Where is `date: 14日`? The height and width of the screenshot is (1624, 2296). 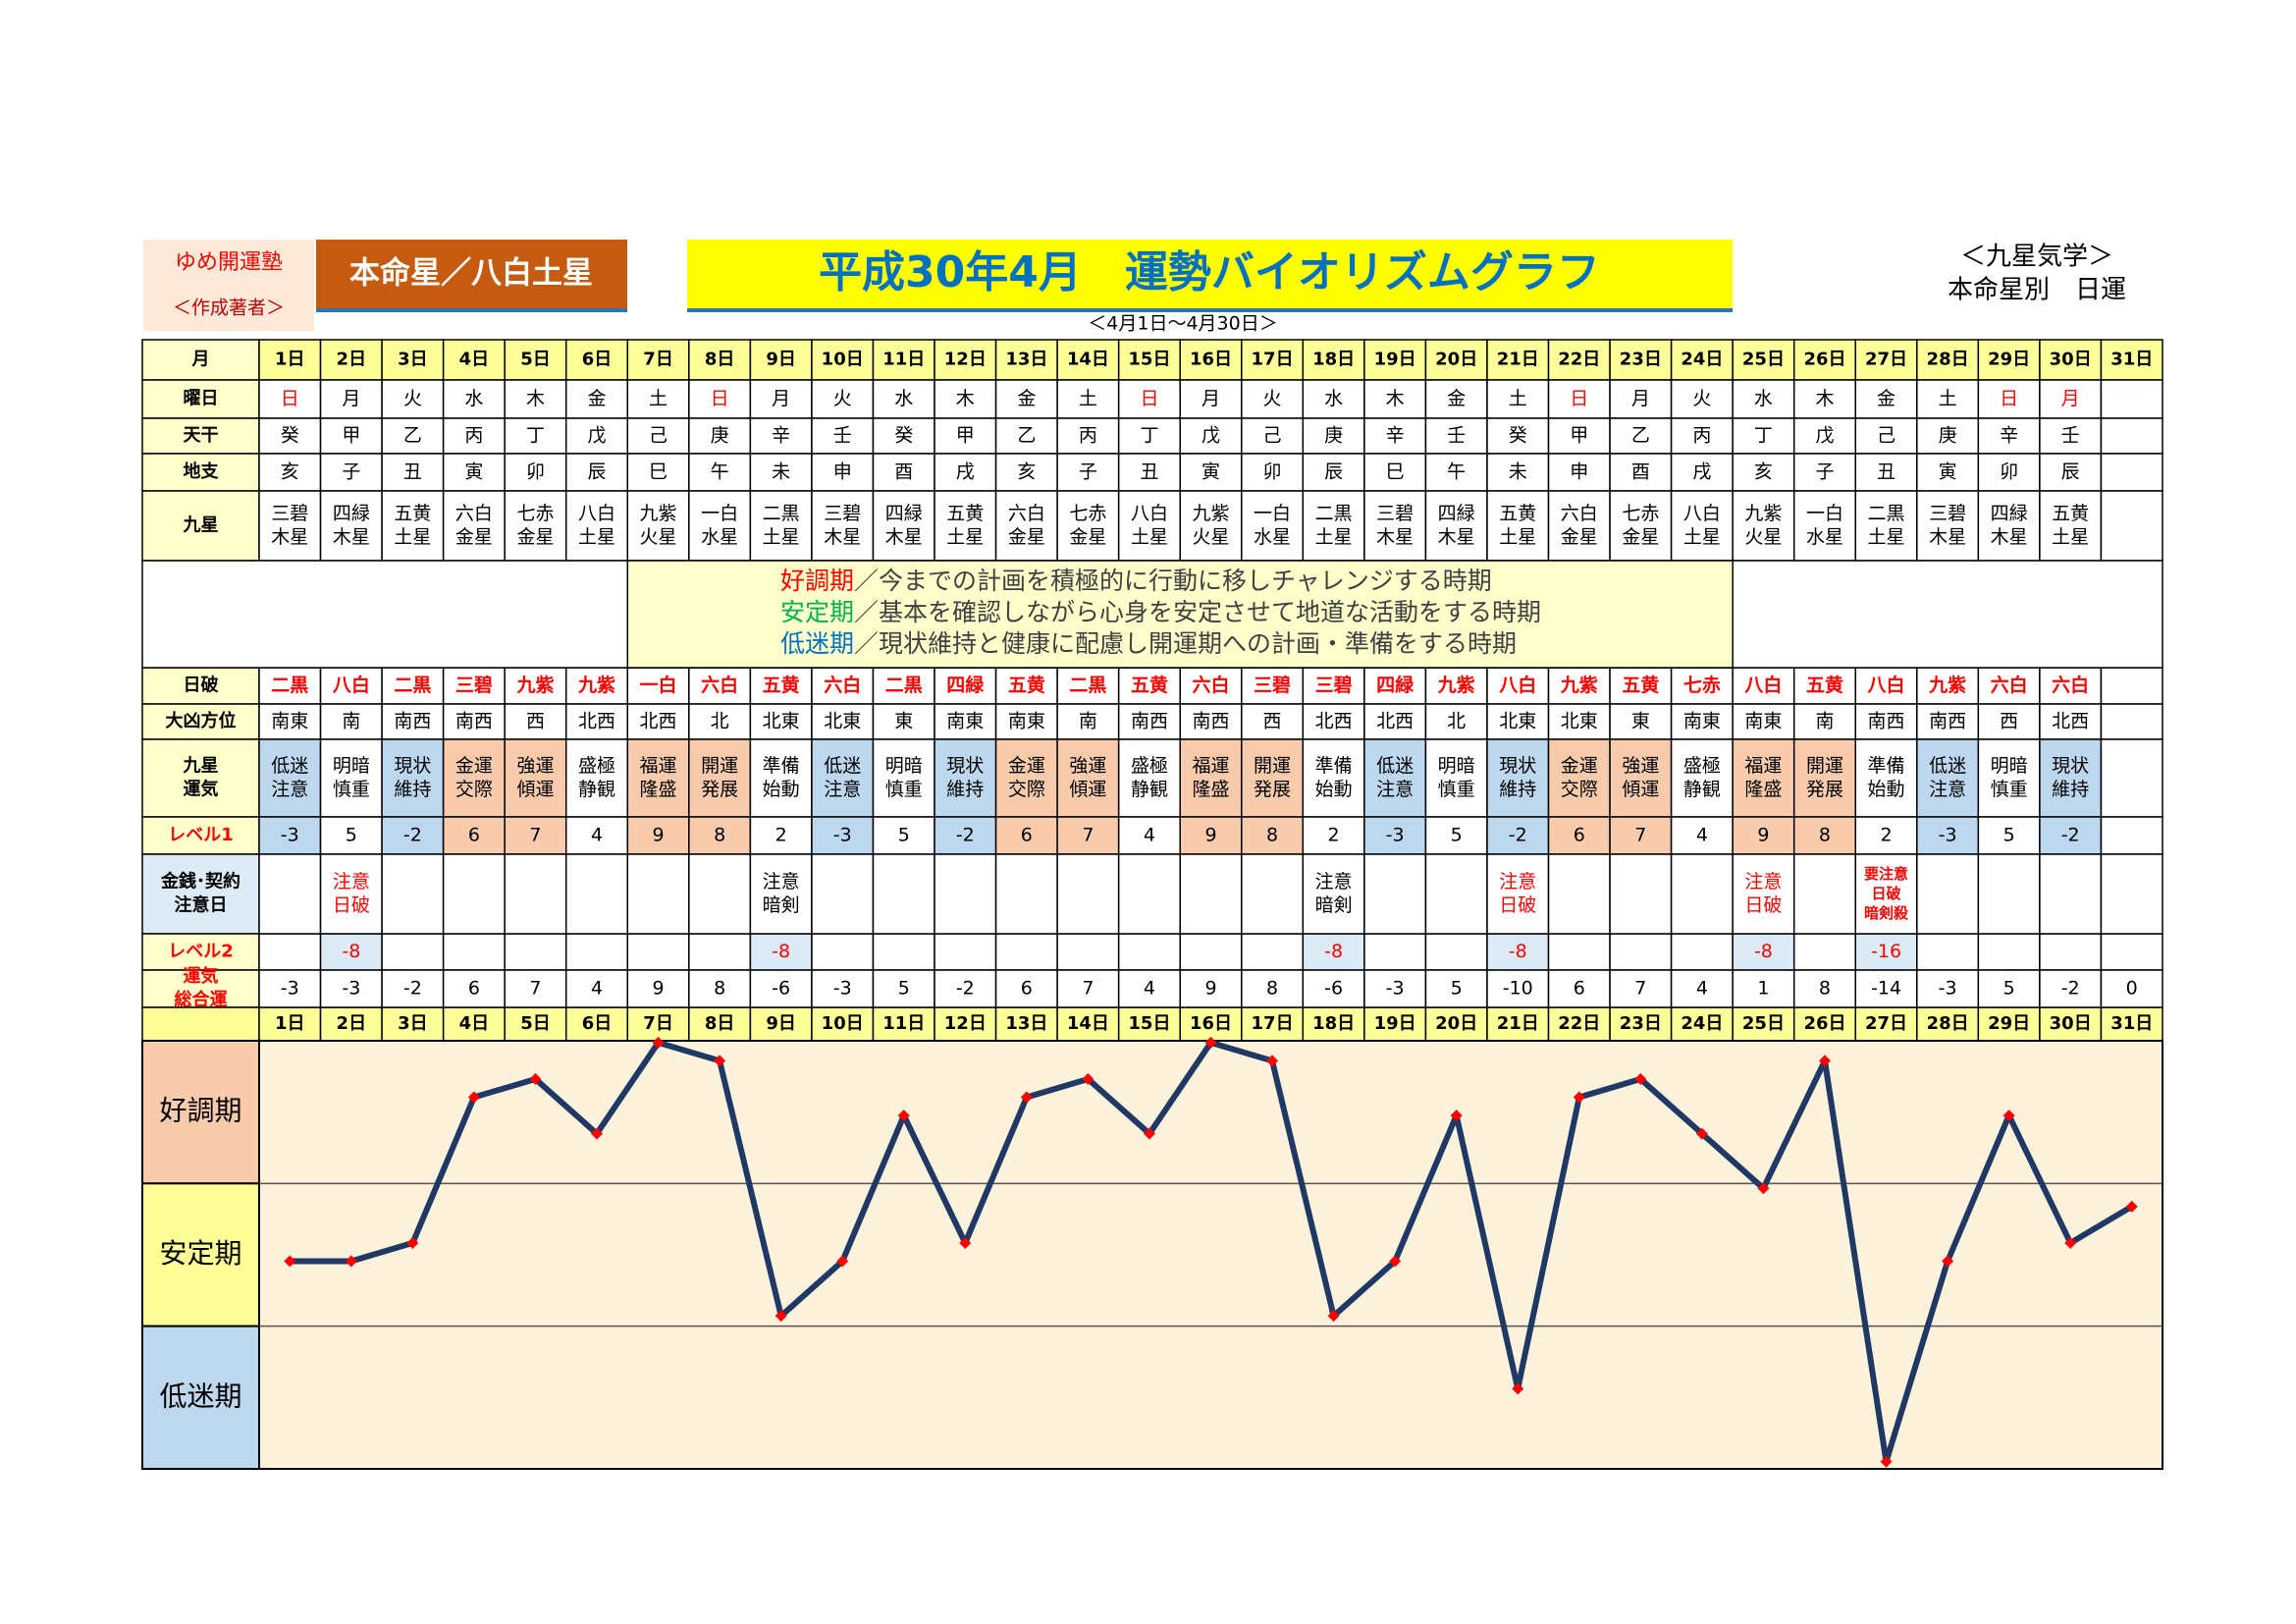 date: 14日 is located at coordinates (1088, 360).